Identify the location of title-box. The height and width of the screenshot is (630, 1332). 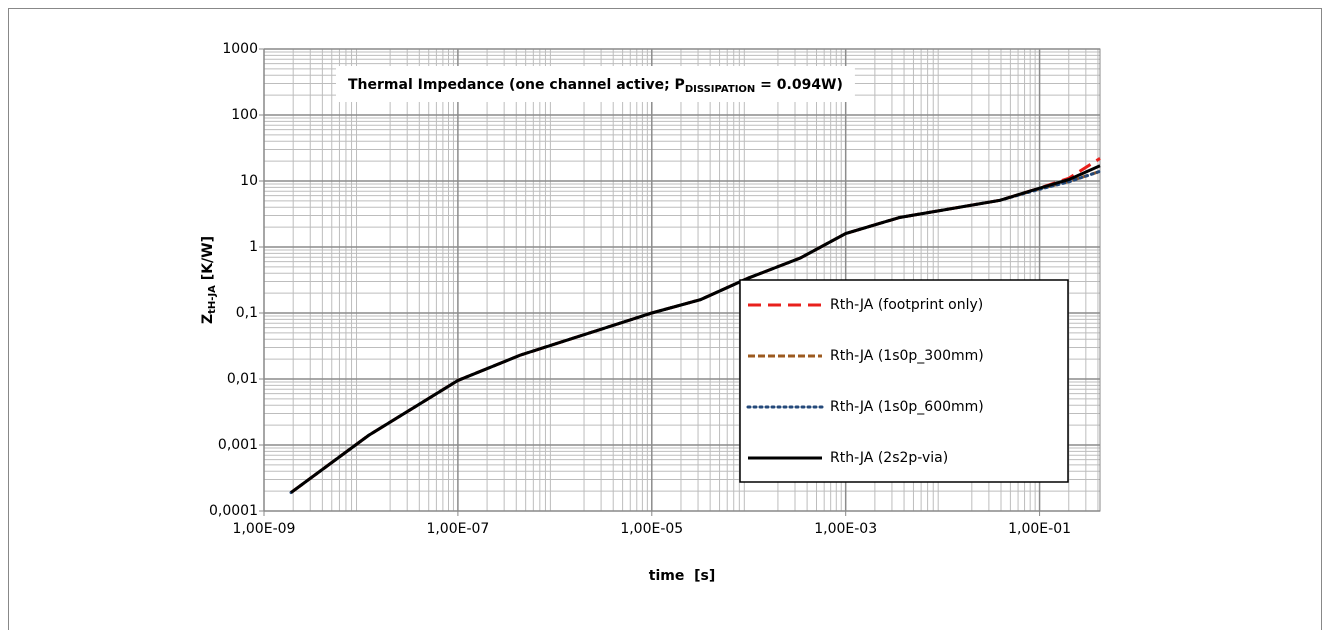
(595, 84).